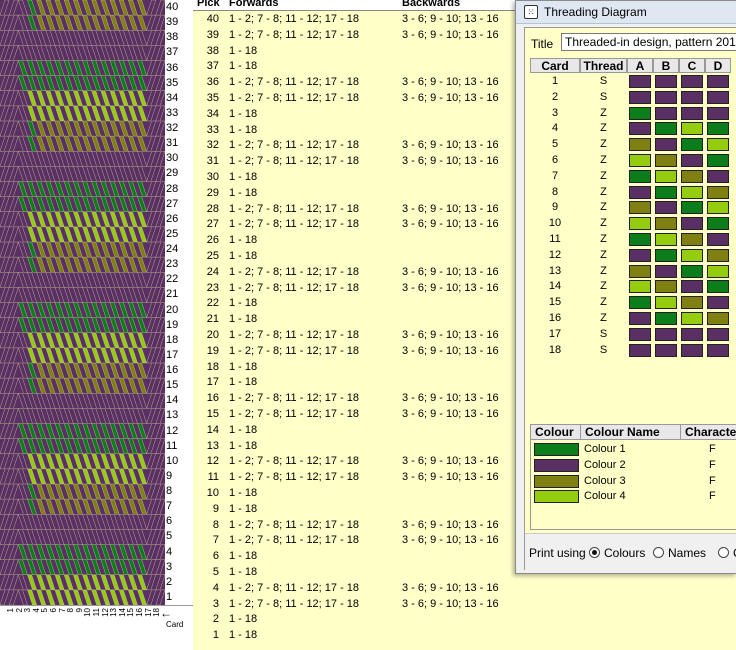 This screenshot has height=650, width=736. I want to click on grid-header-d: D, so click(718, 65).